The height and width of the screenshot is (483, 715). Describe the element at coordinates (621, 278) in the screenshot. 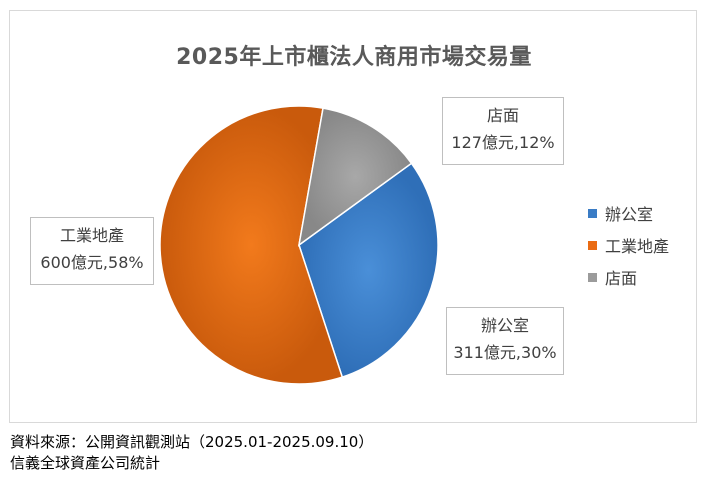

I see `legend-label: 店面` at that location.